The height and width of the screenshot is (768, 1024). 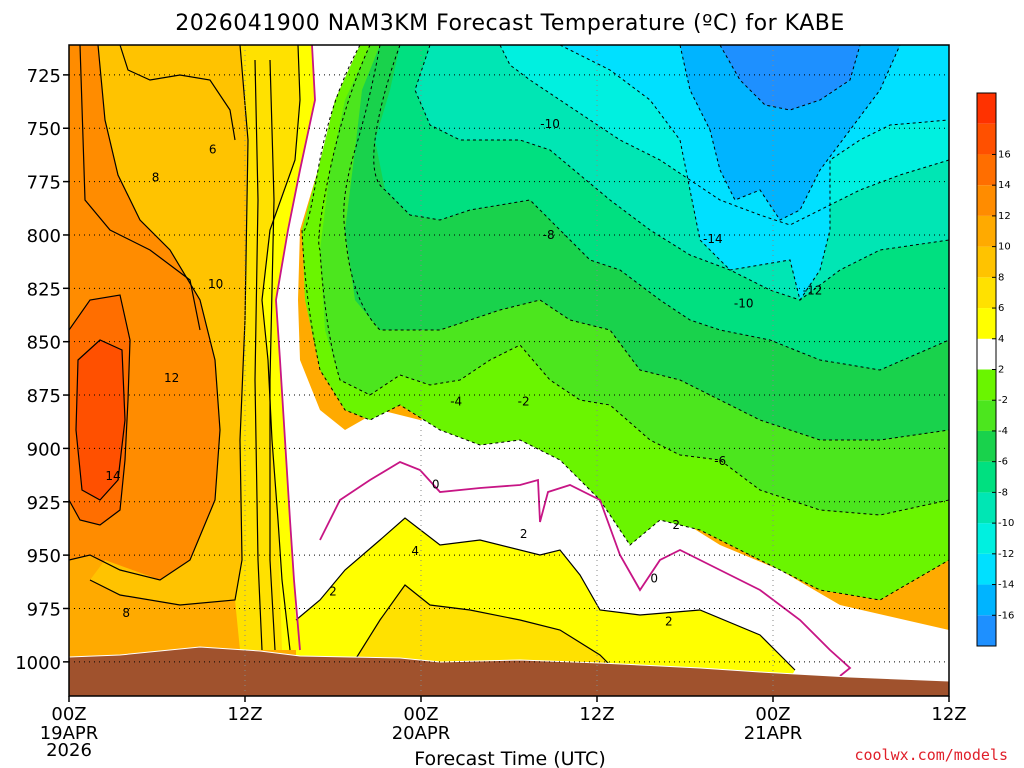 I want to click on y-tick-label: 1000, so click(x=38, y=663).